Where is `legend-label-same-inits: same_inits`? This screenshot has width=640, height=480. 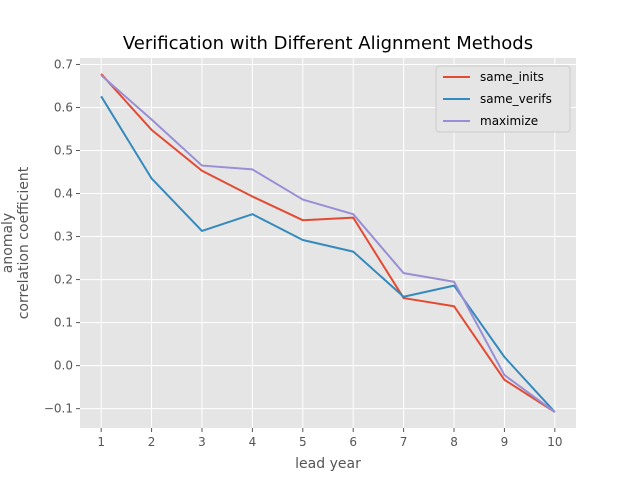 legend-label-same-inits: same_inits is located at coordinates (512, 77).